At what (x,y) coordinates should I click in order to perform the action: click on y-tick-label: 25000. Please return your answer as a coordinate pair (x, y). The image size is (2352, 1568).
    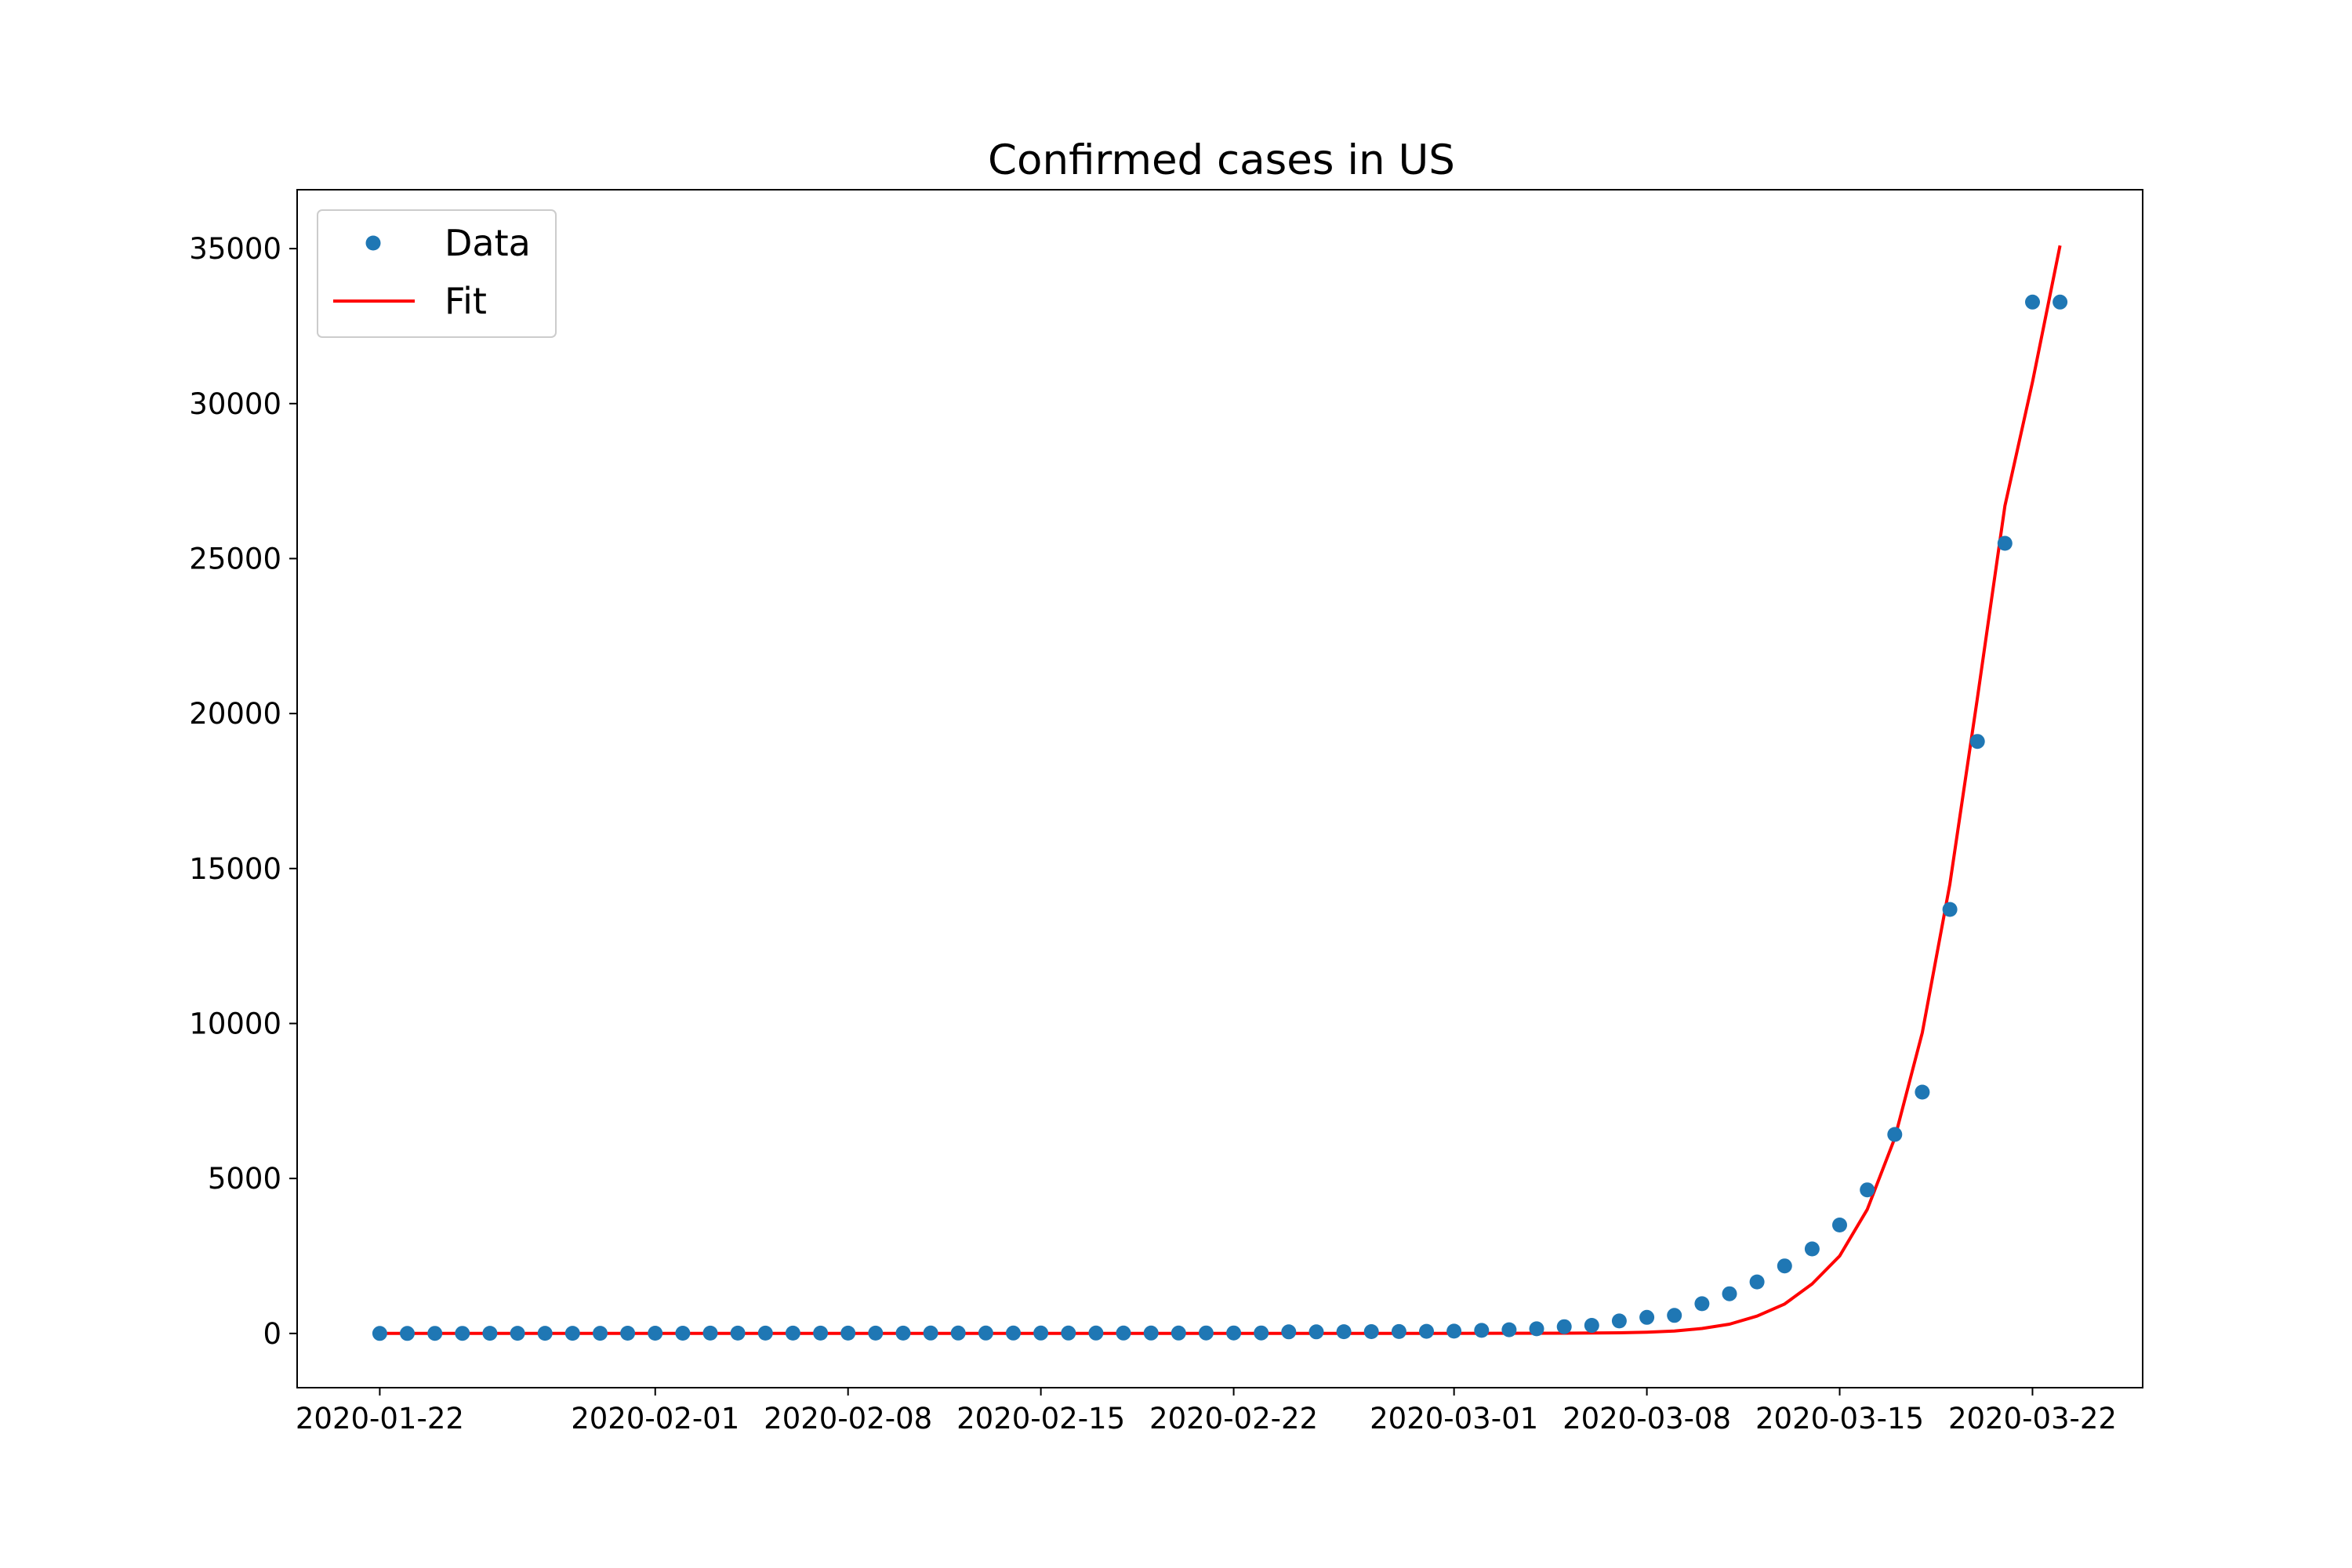
    Looking at the image, I should click on (235, 558).